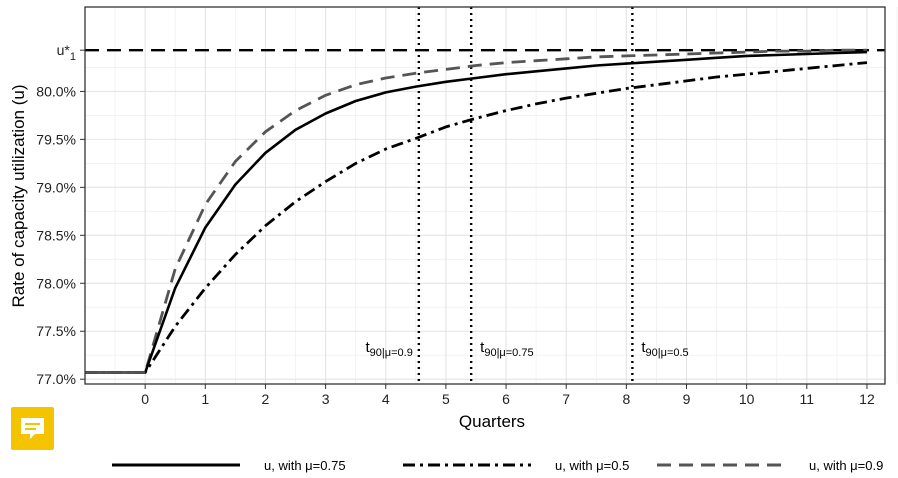 This screenshot has height=478, width=898. I want to click on x-tick-label: 10, so click(747, 399).